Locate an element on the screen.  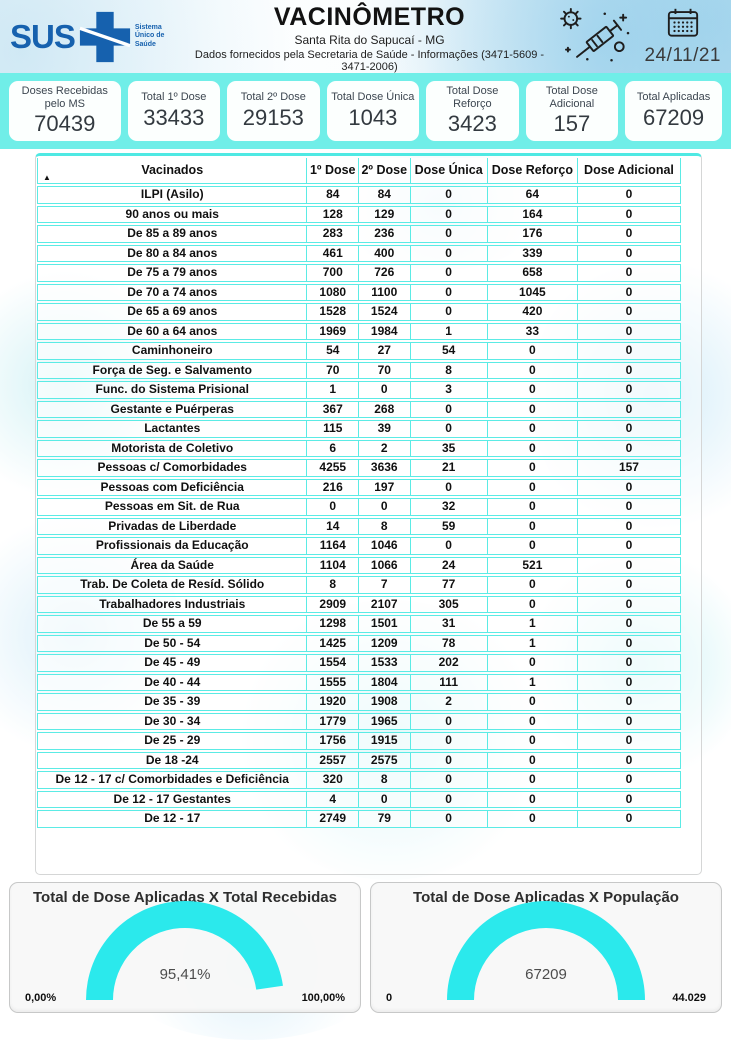
gauge-min-label: 0 is located at coordinates (389, 998).